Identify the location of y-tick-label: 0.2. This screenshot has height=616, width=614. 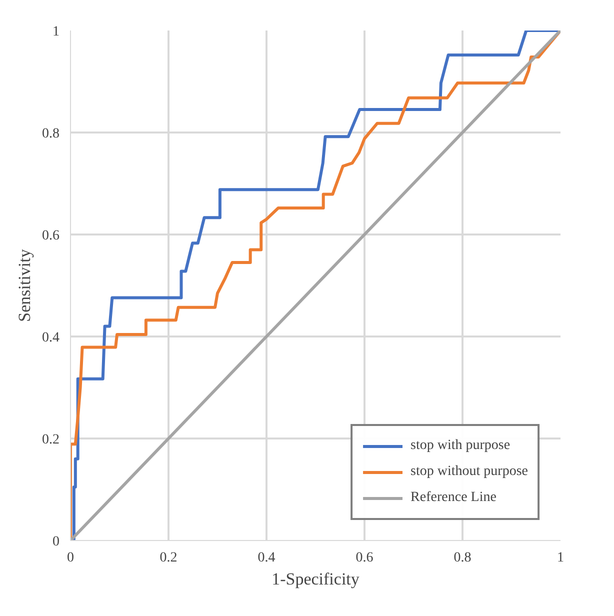
(51, 440).